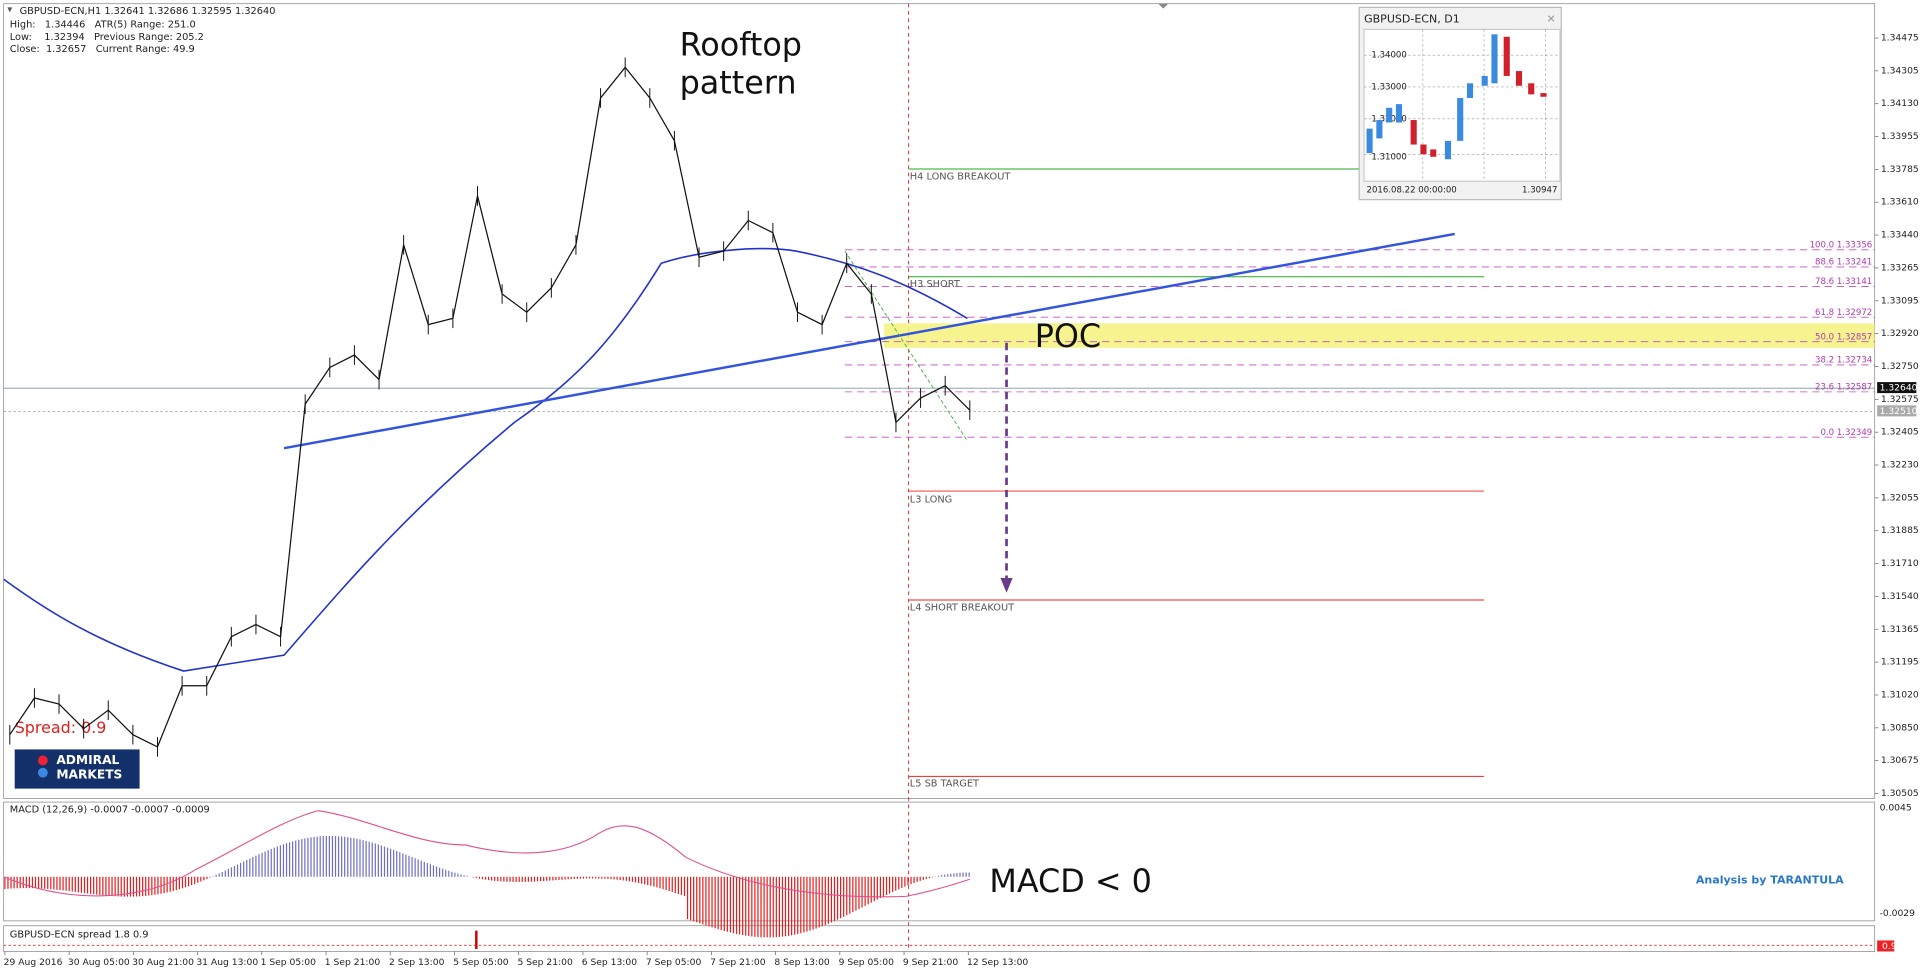 This screenshot has height=976, width=1920. What do you see at coordinates (1843, 337) in the screenshot?
I see `fib-label: 50.0 1.32857` at bounding box center [1843, 337].